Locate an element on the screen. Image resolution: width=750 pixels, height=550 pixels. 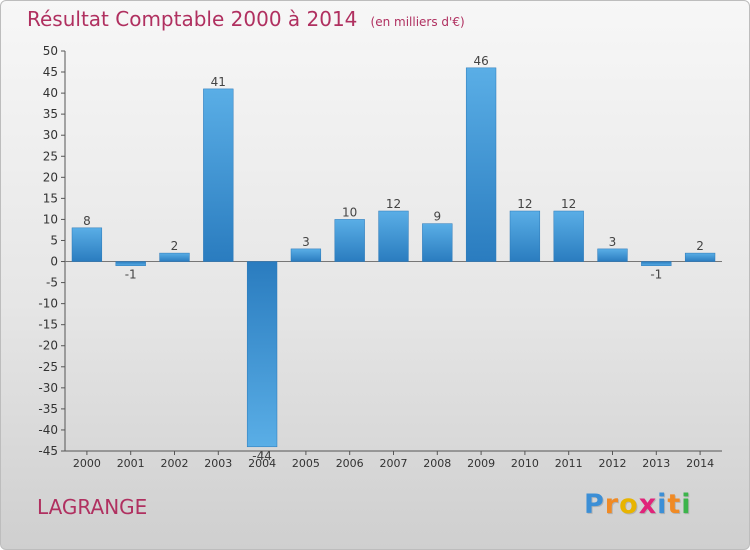
y-tick-label: -30 is located at coordinates (48, 388).